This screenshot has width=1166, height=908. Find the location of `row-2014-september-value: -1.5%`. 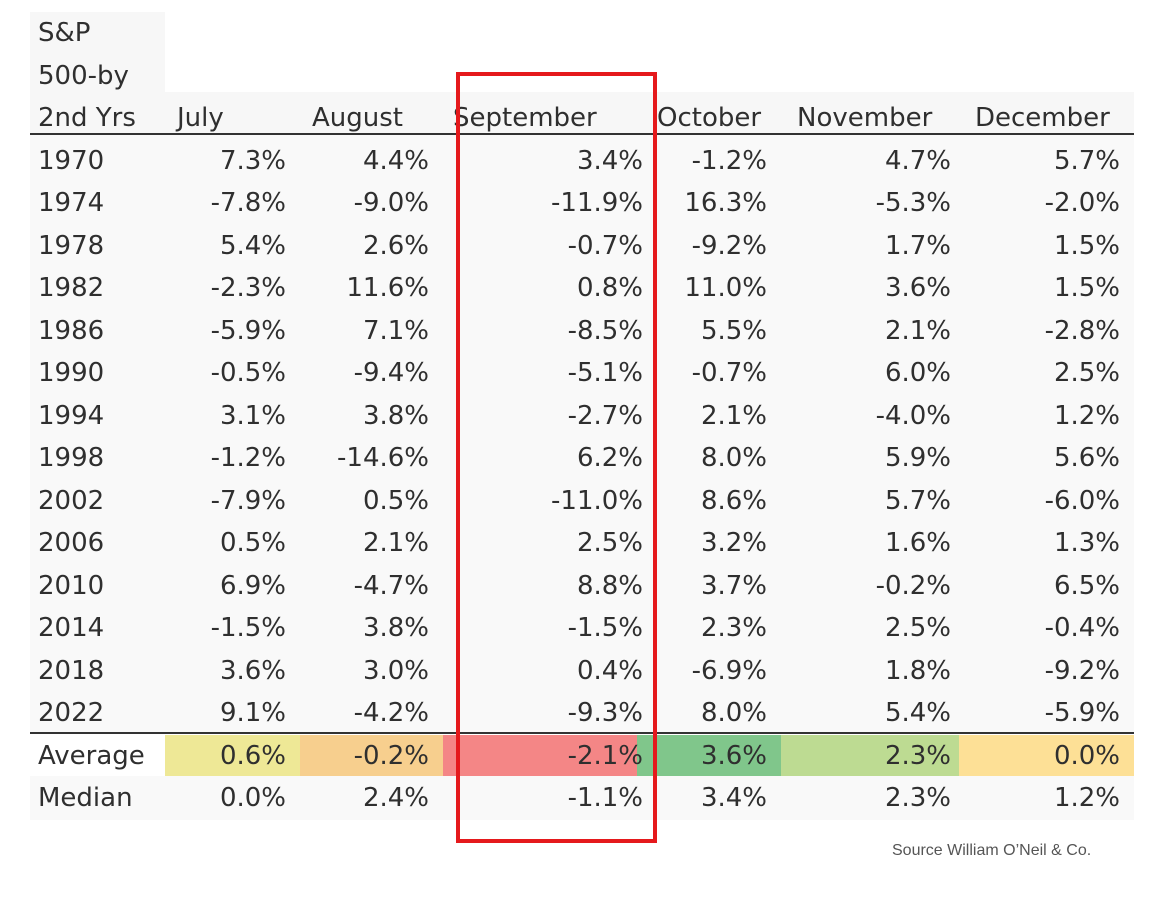

row-2014-september-value: -1.5% is located at coordinates (605, 628).